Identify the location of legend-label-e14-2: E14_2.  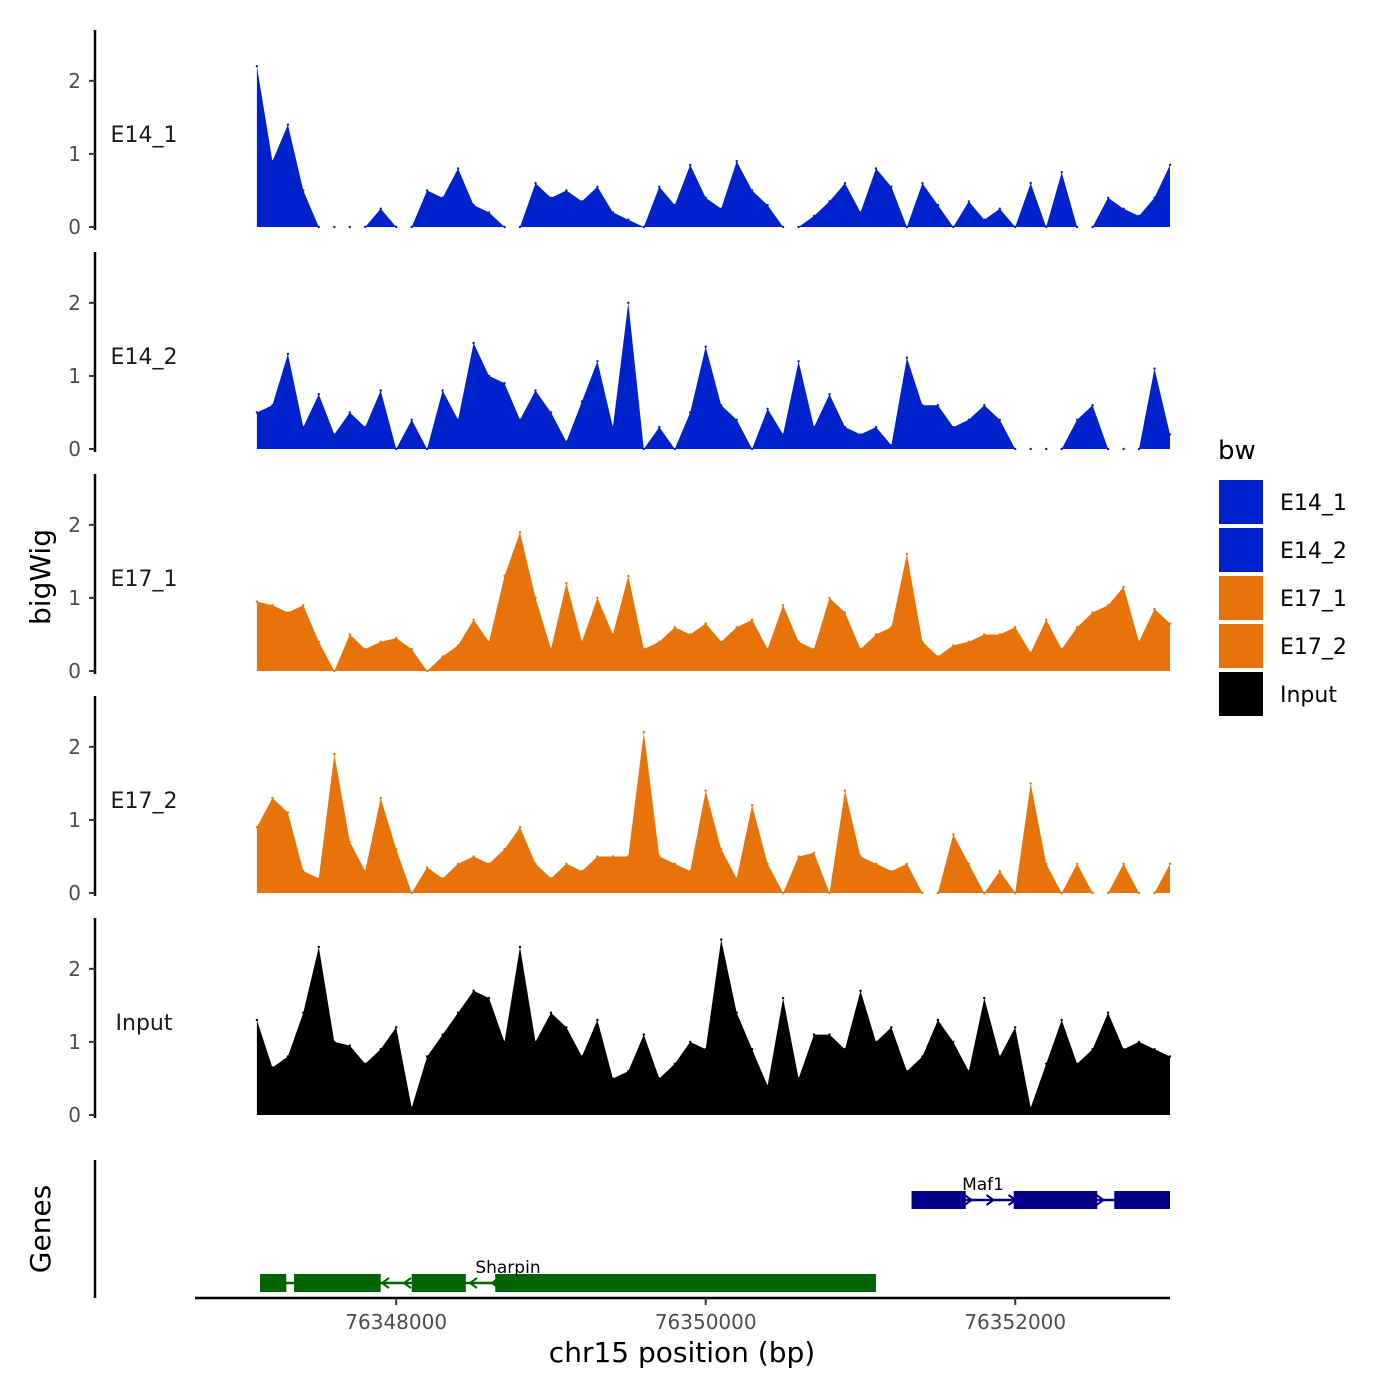
(1313, 551).